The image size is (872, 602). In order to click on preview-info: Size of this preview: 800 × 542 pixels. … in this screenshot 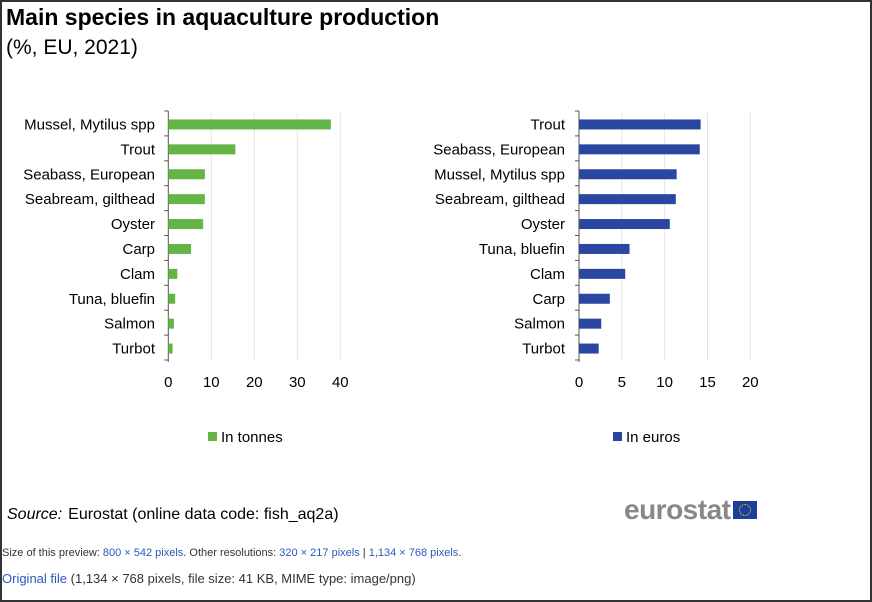, I will do `click(231, 553)`.